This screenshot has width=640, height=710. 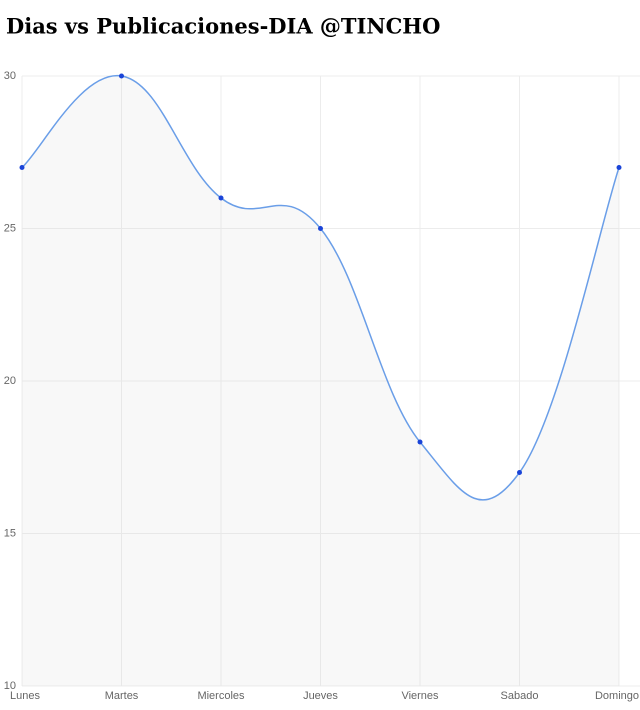 I want to click on chart-title: Dias vs Publicaciones-DIA @TINCHO, so click(x=223, y=26).